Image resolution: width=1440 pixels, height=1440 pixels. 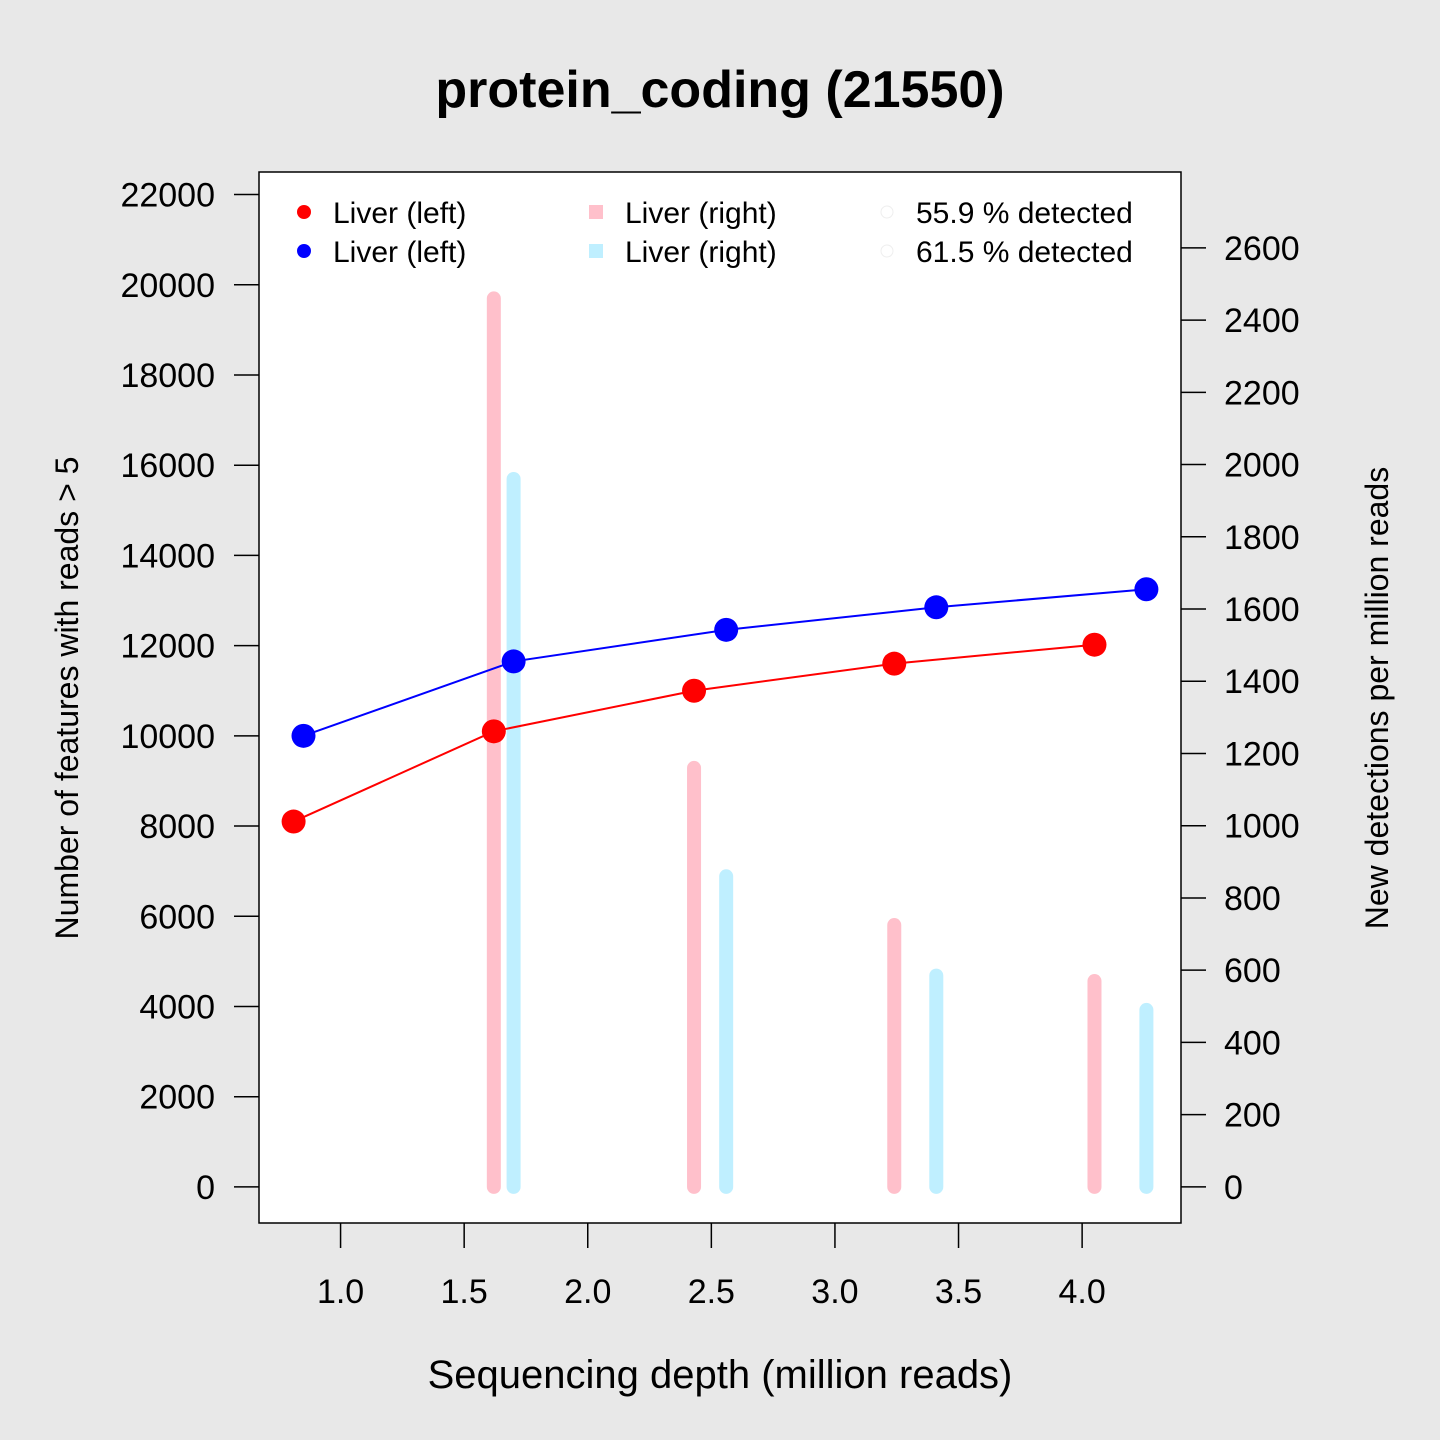 I want to click on y-left-tick-label: 12000, so click(x=167, y=647).